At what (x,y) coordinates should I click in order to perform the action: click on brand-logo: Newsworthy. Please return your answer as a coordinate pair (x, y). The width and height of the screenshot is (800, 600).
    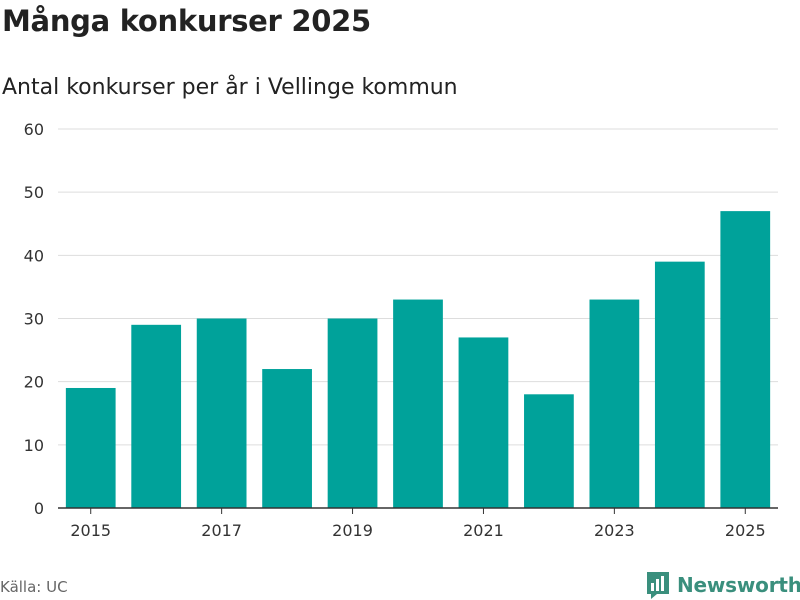
    Looking at the image, I should click on (722, 585).